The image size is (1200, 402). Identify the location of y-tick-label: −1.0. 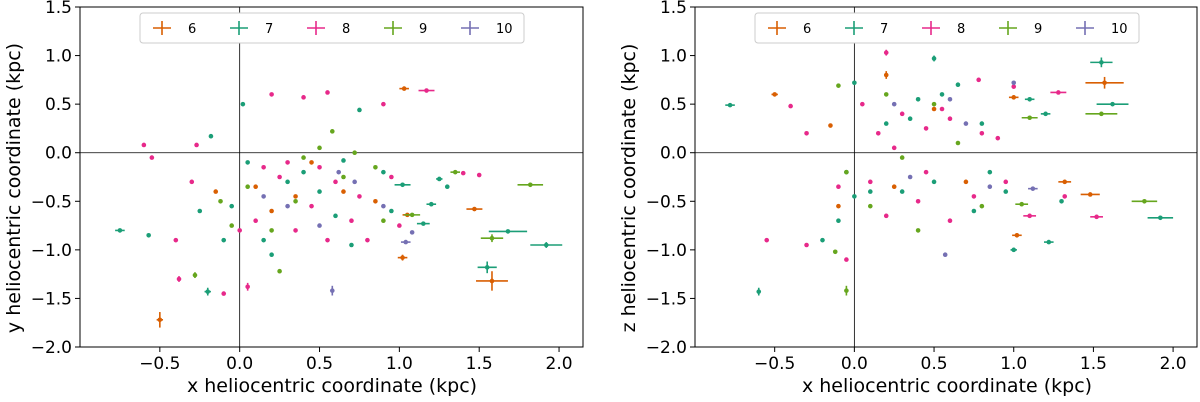
(51, 251).